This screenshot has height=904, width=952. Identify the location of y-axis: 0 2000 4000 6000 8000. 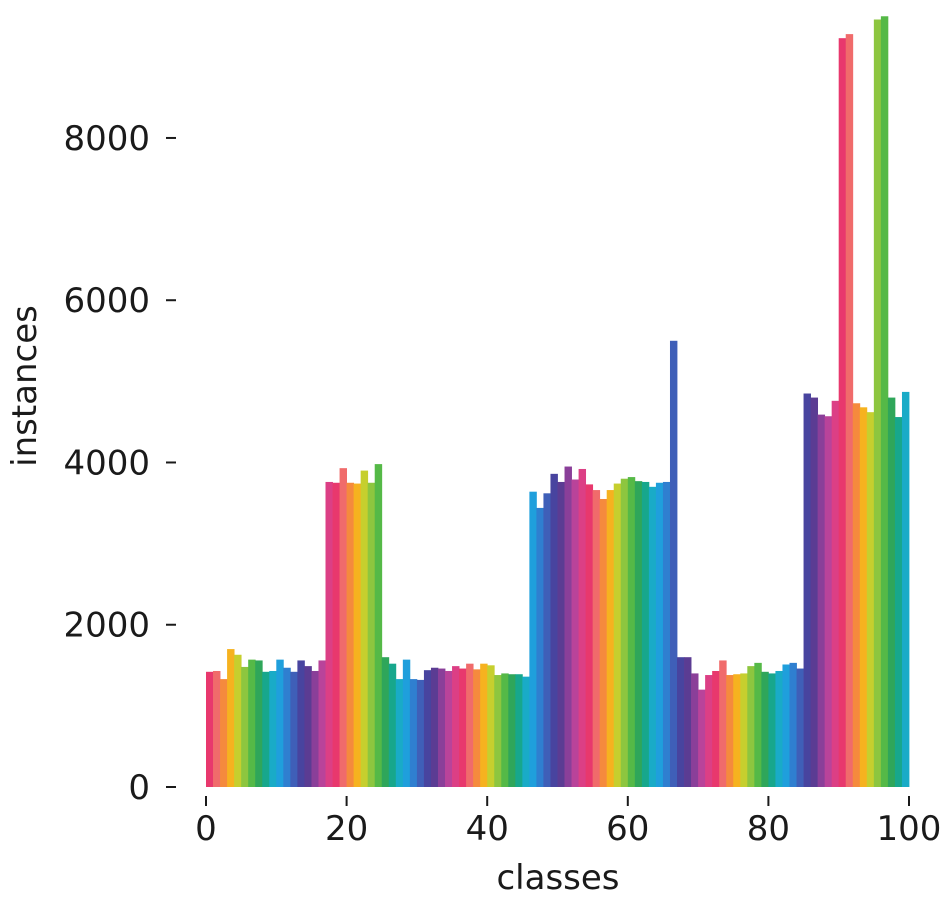
(119, 463).